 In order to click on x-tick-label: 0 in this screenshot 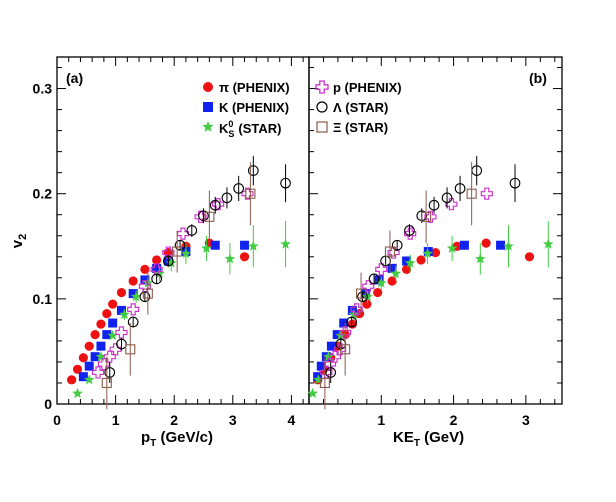, I will do `click(57, 420)`.